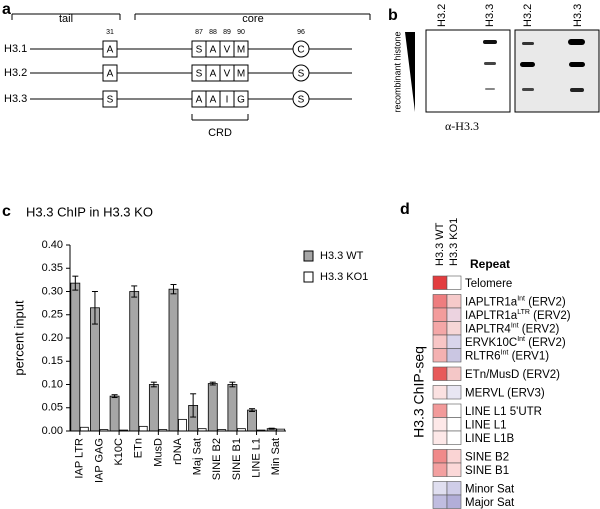 The height and width of the screenshot is (509, 600). What do you see at coordinates (454, 242) in the screenshot?
I see `column-label: H3.3 KO1` at bounding box center [454, 242].